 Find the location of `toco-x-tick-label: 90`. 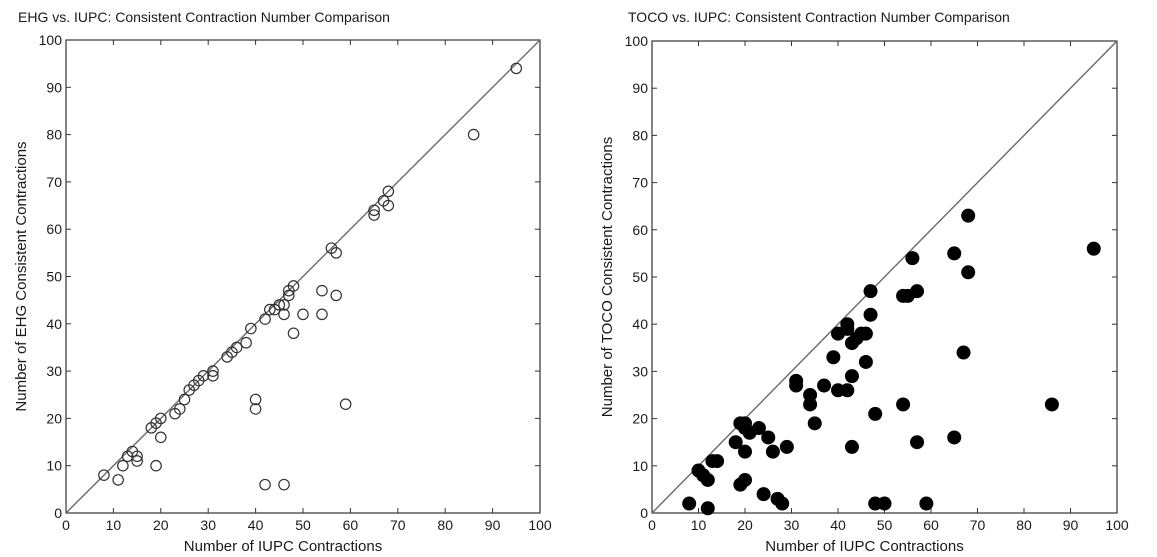

toco-x-tick-label: 90 is located at coordinates (1071, 525).